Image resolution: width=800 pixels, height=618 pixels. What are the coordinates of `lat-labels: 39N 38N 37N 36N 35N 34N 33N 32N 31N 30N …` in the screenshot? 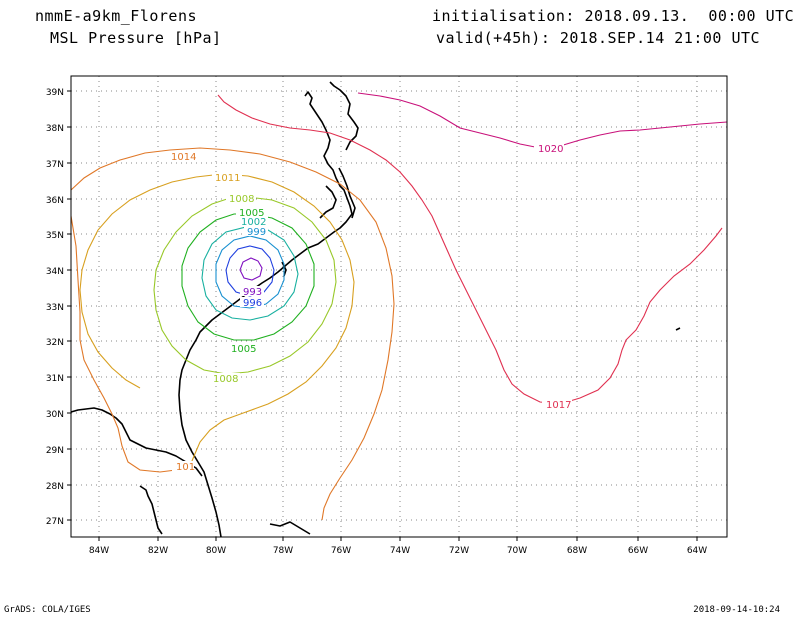 It's located at (55, 307).